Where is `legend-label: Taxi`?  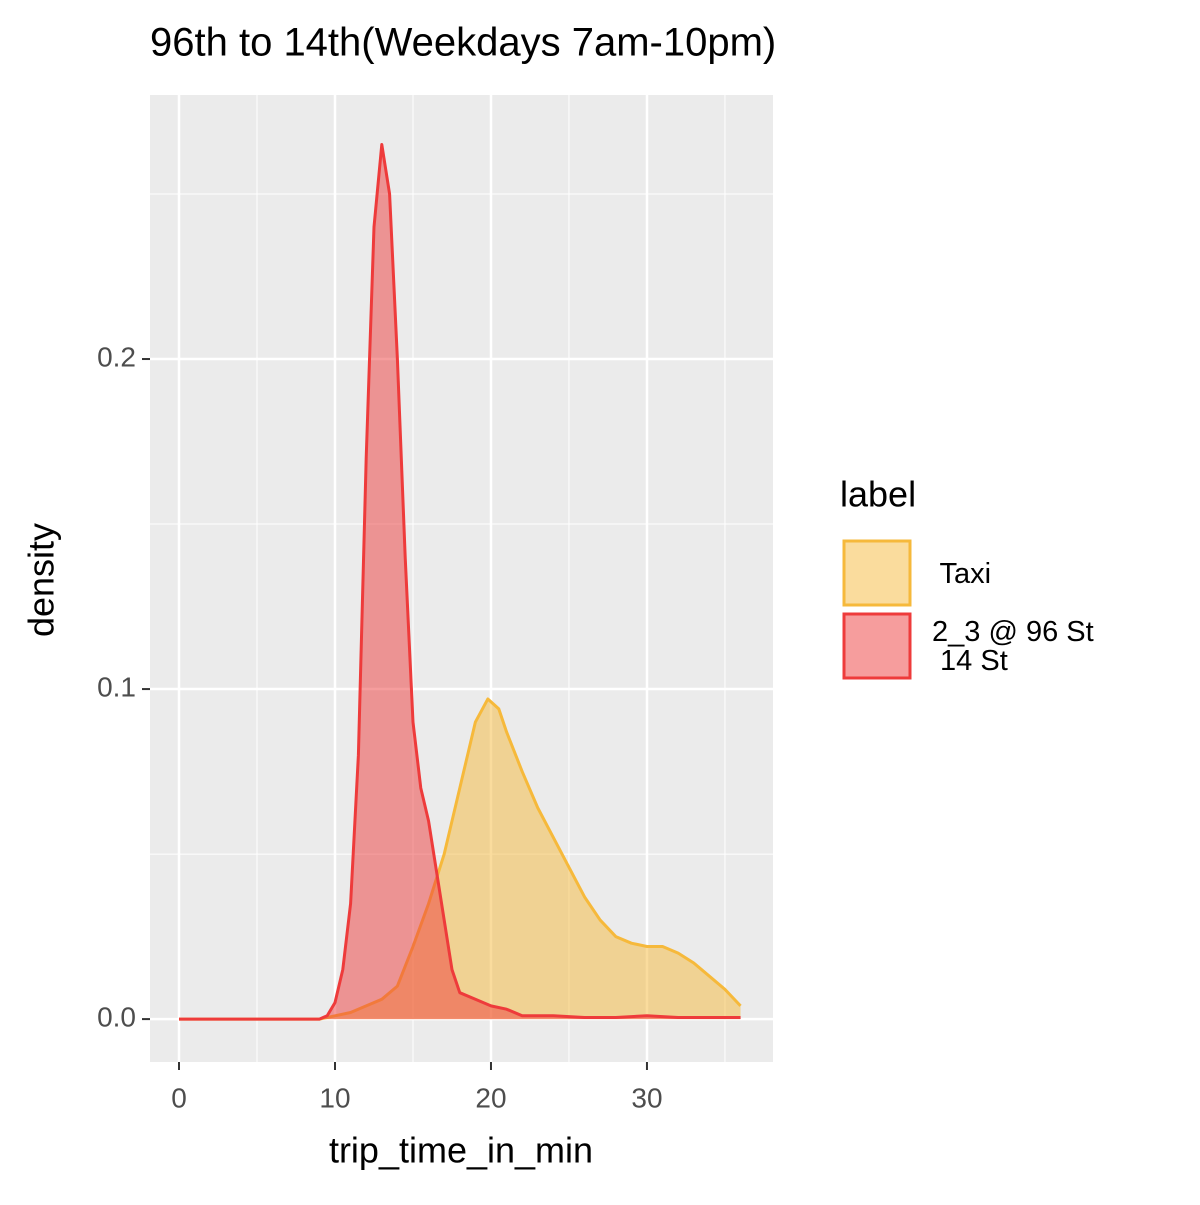 legend-label: Taxi is located at coordinates (962, 573).